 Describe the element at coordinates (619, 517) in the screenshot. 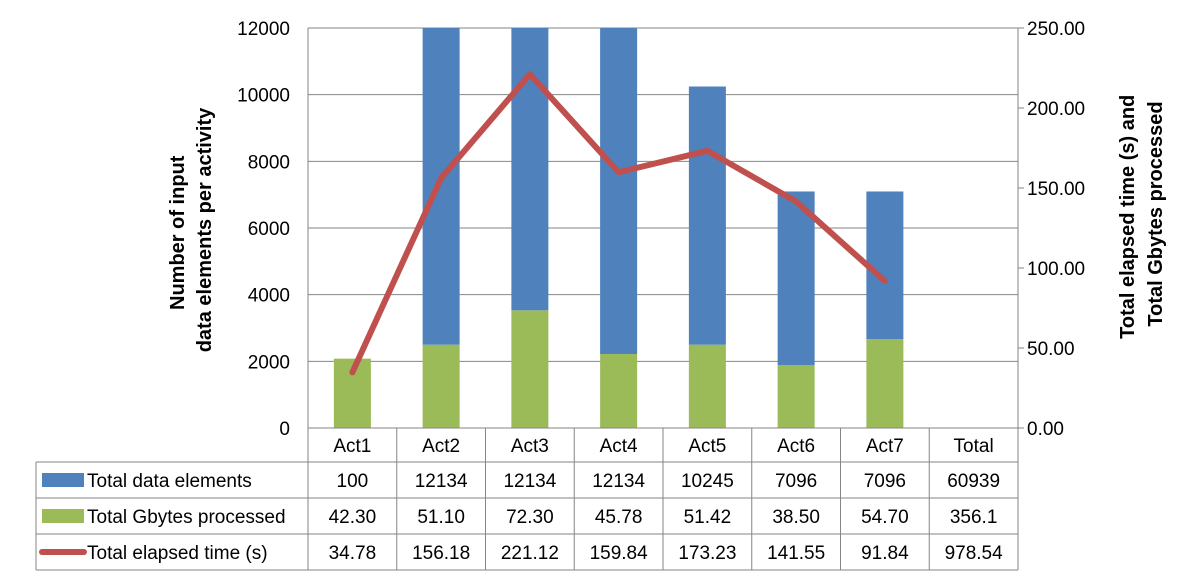

I see `table-cell: 45.78` at that location.